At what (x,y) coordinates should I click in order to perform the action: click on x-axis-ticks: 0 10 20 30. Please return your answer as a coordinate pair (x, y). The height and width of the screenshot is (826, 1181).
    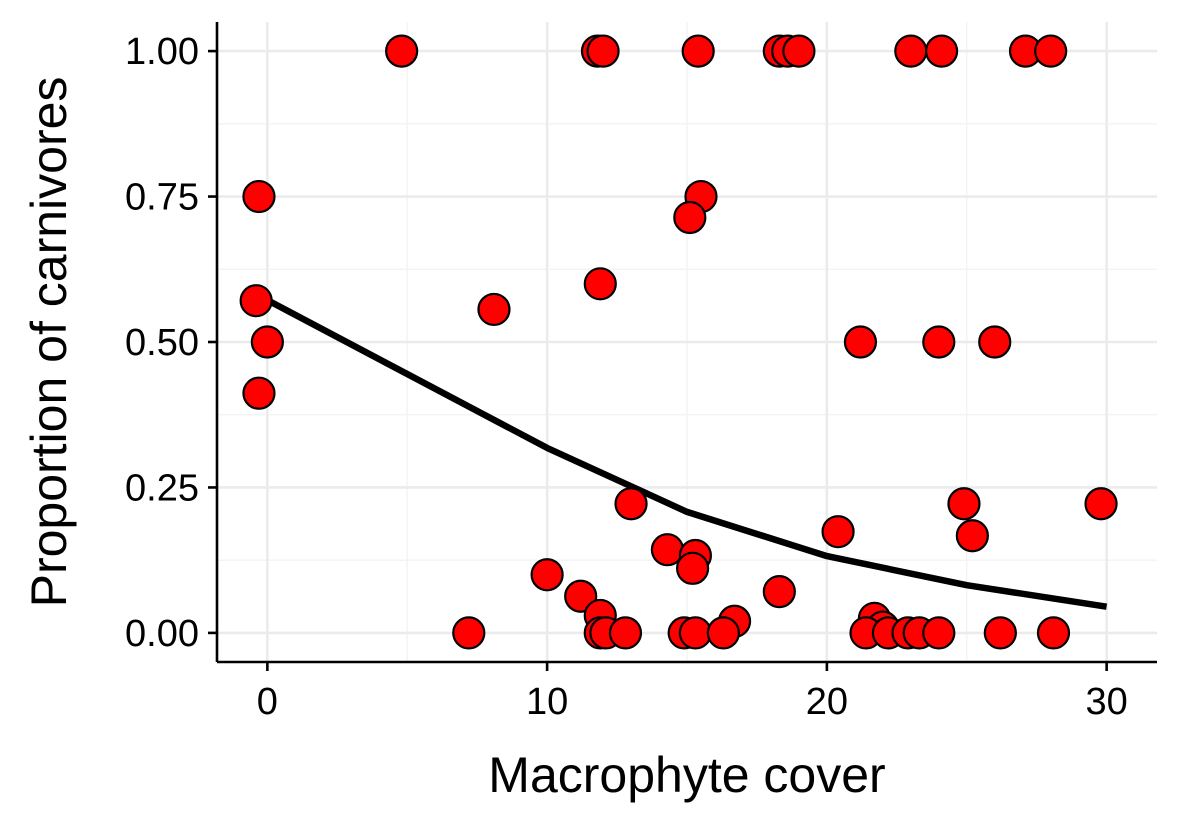
    Looking at the image, I should click on (692, 692).